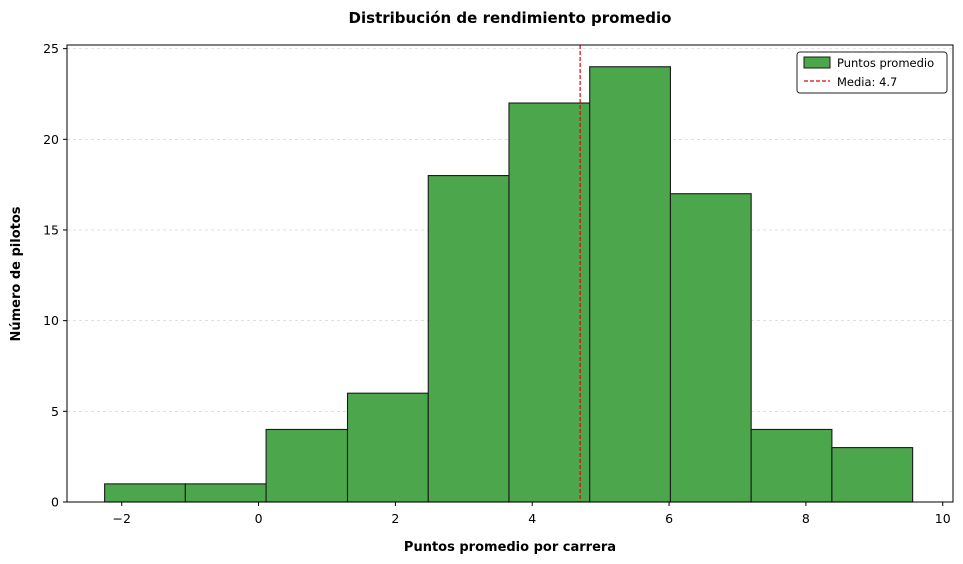  What do you see at coordinates (16, 273) in the screenshot?
I see `y-axis-label: Número de pilotos` at bounding box center [16, 273].